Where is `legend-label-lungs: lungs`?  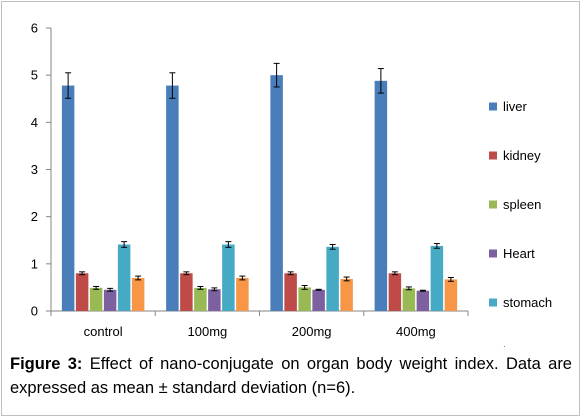
legend-label-lungs: lungs is located at coordinates (519, 345).